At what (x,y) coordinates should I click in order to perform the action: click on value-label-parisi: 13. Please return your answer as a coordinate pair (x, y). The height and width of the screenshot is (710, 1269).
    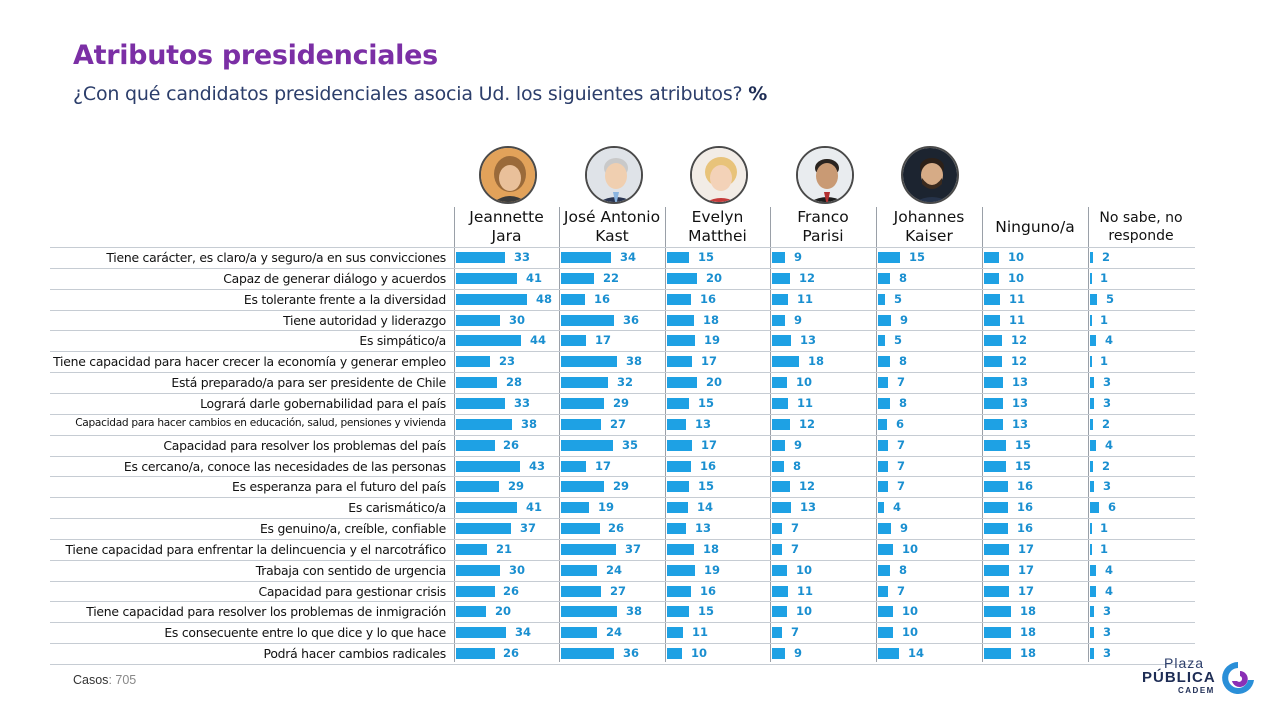
    Looking at the image, I should click on (808, 507).